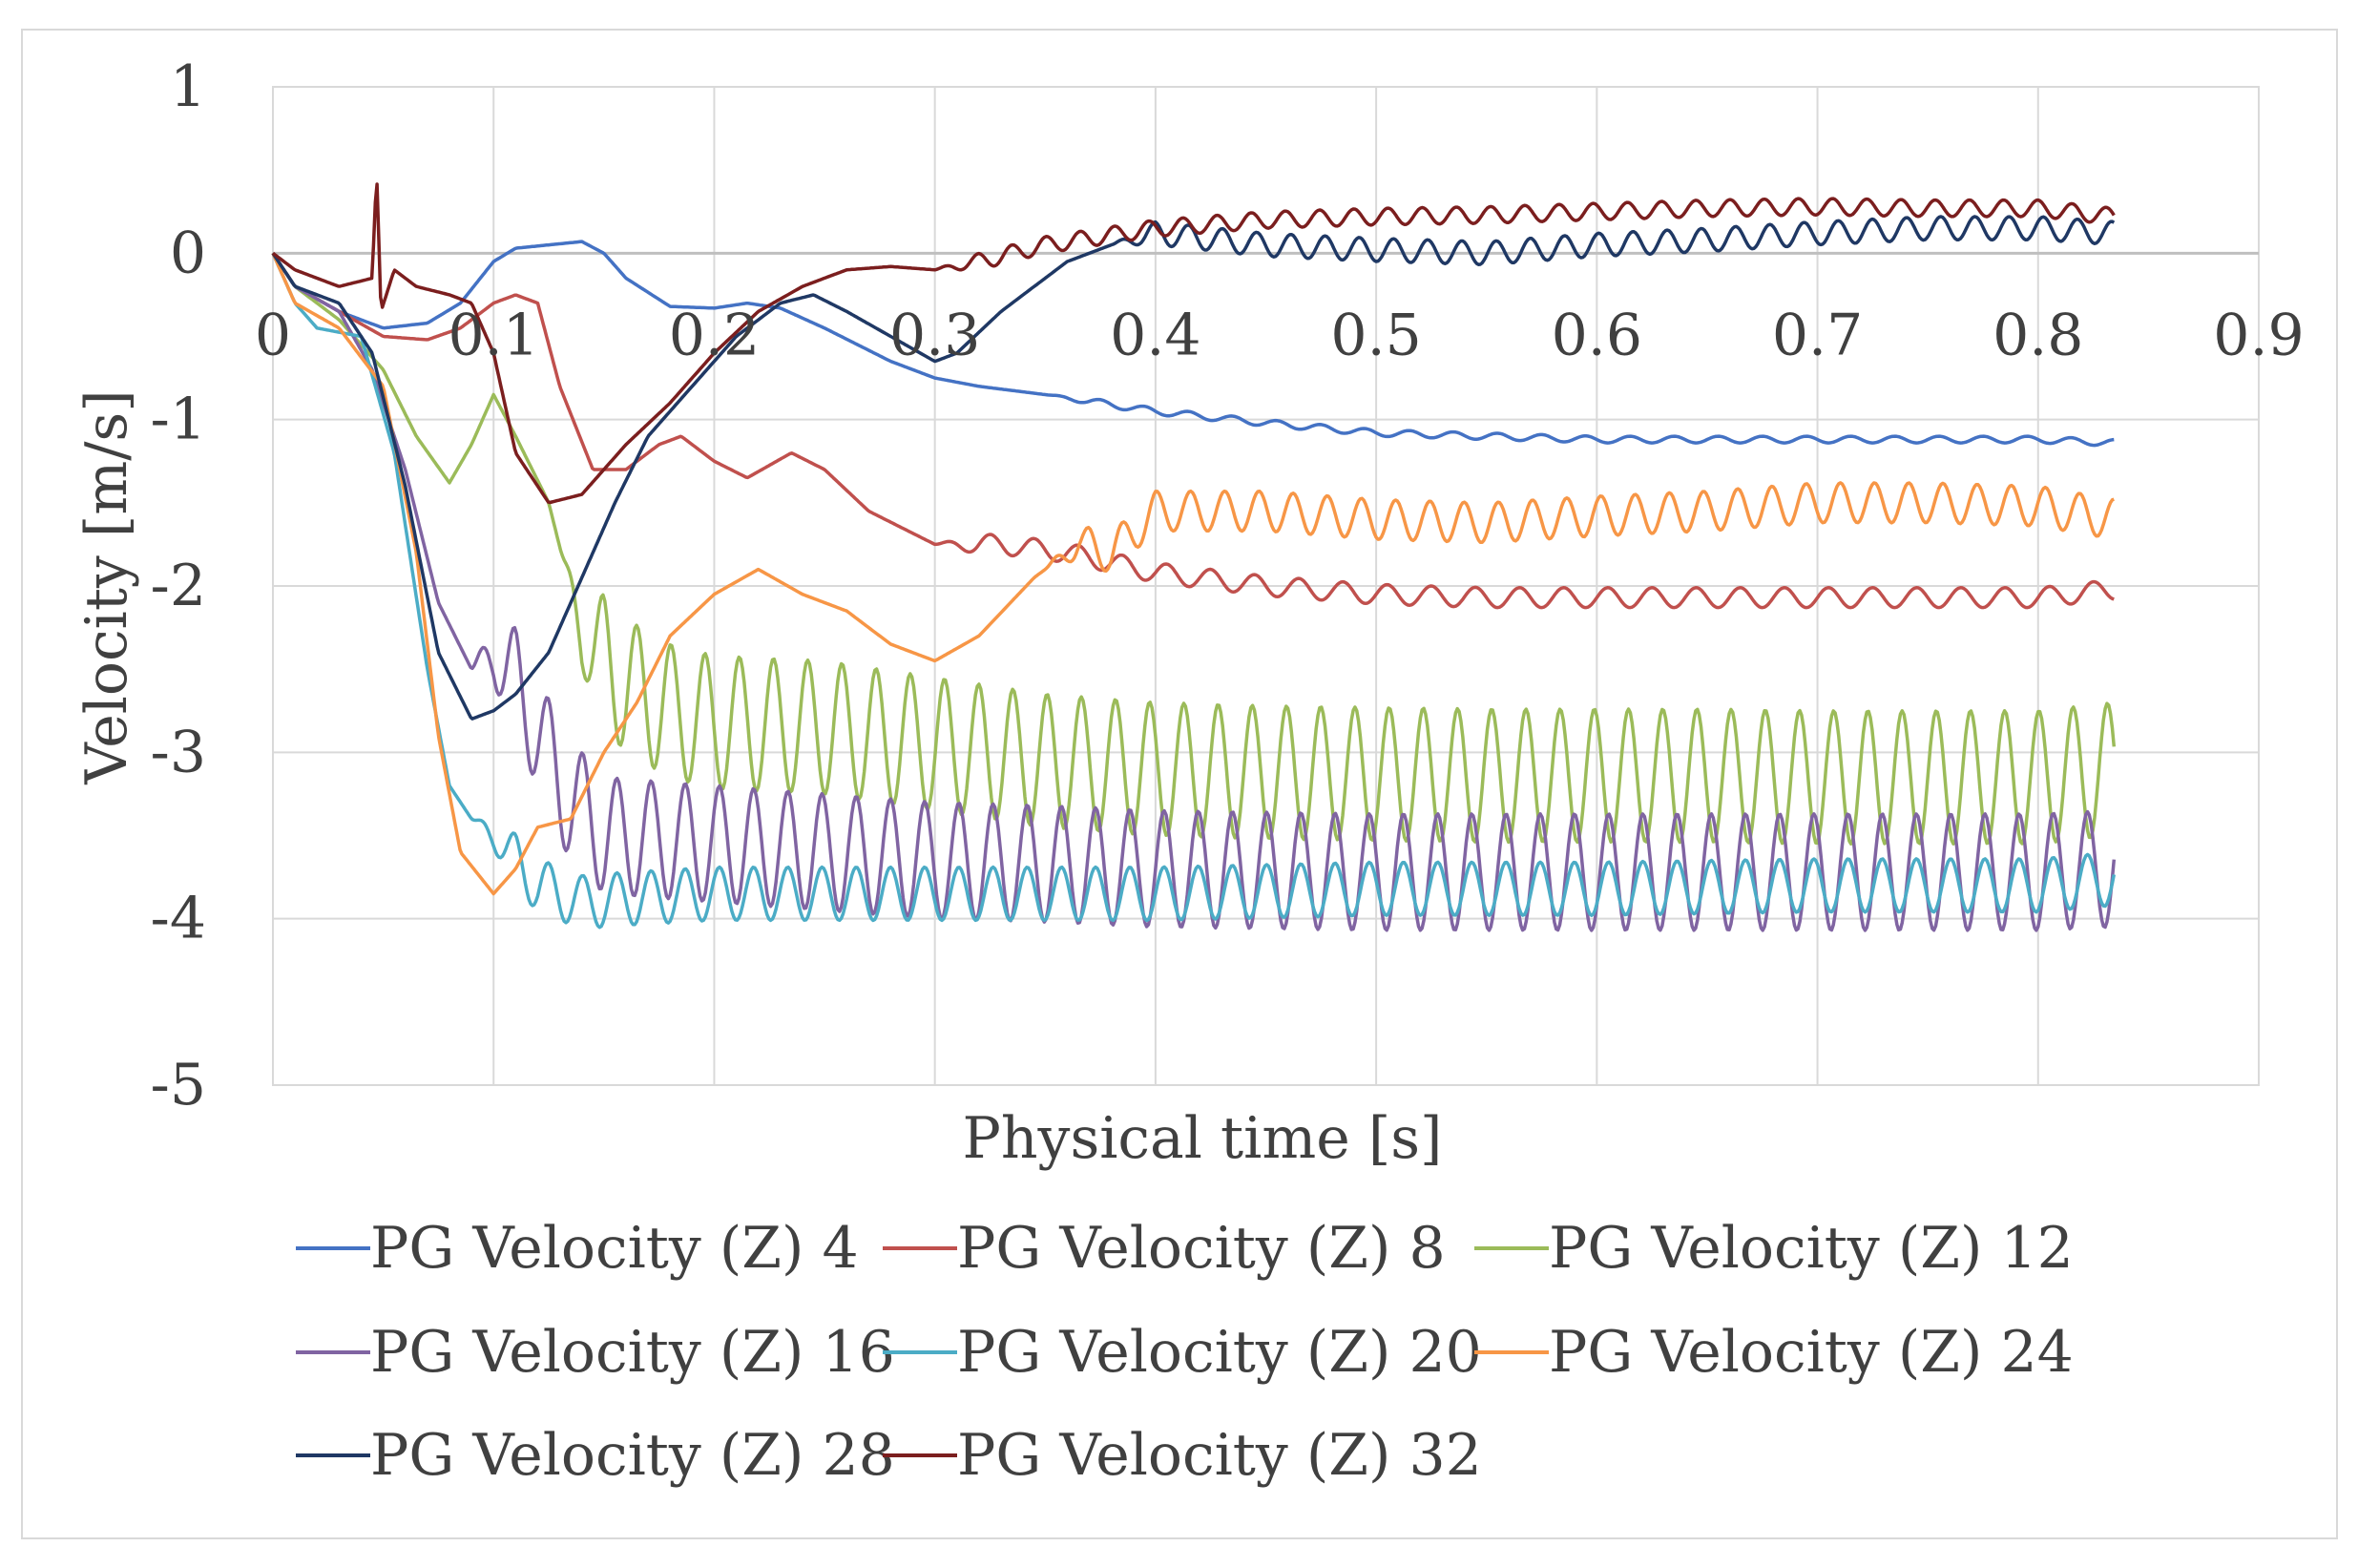 This screenshot has height=1568, width=2358. I want to click on x-tick-label: 0.1, so click(494, 335).